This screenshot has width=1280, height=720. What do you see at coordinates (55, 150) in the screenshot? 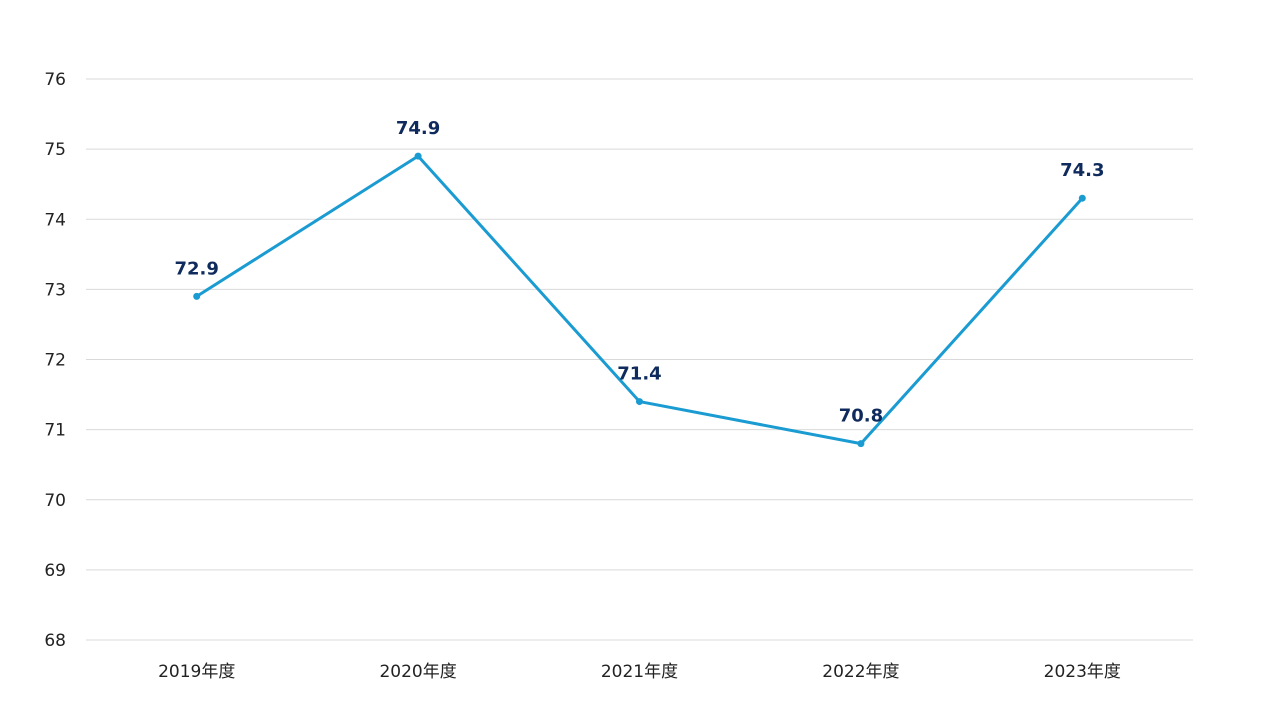
I see `y-tick-label: 75` at bounding box center [55, 150].